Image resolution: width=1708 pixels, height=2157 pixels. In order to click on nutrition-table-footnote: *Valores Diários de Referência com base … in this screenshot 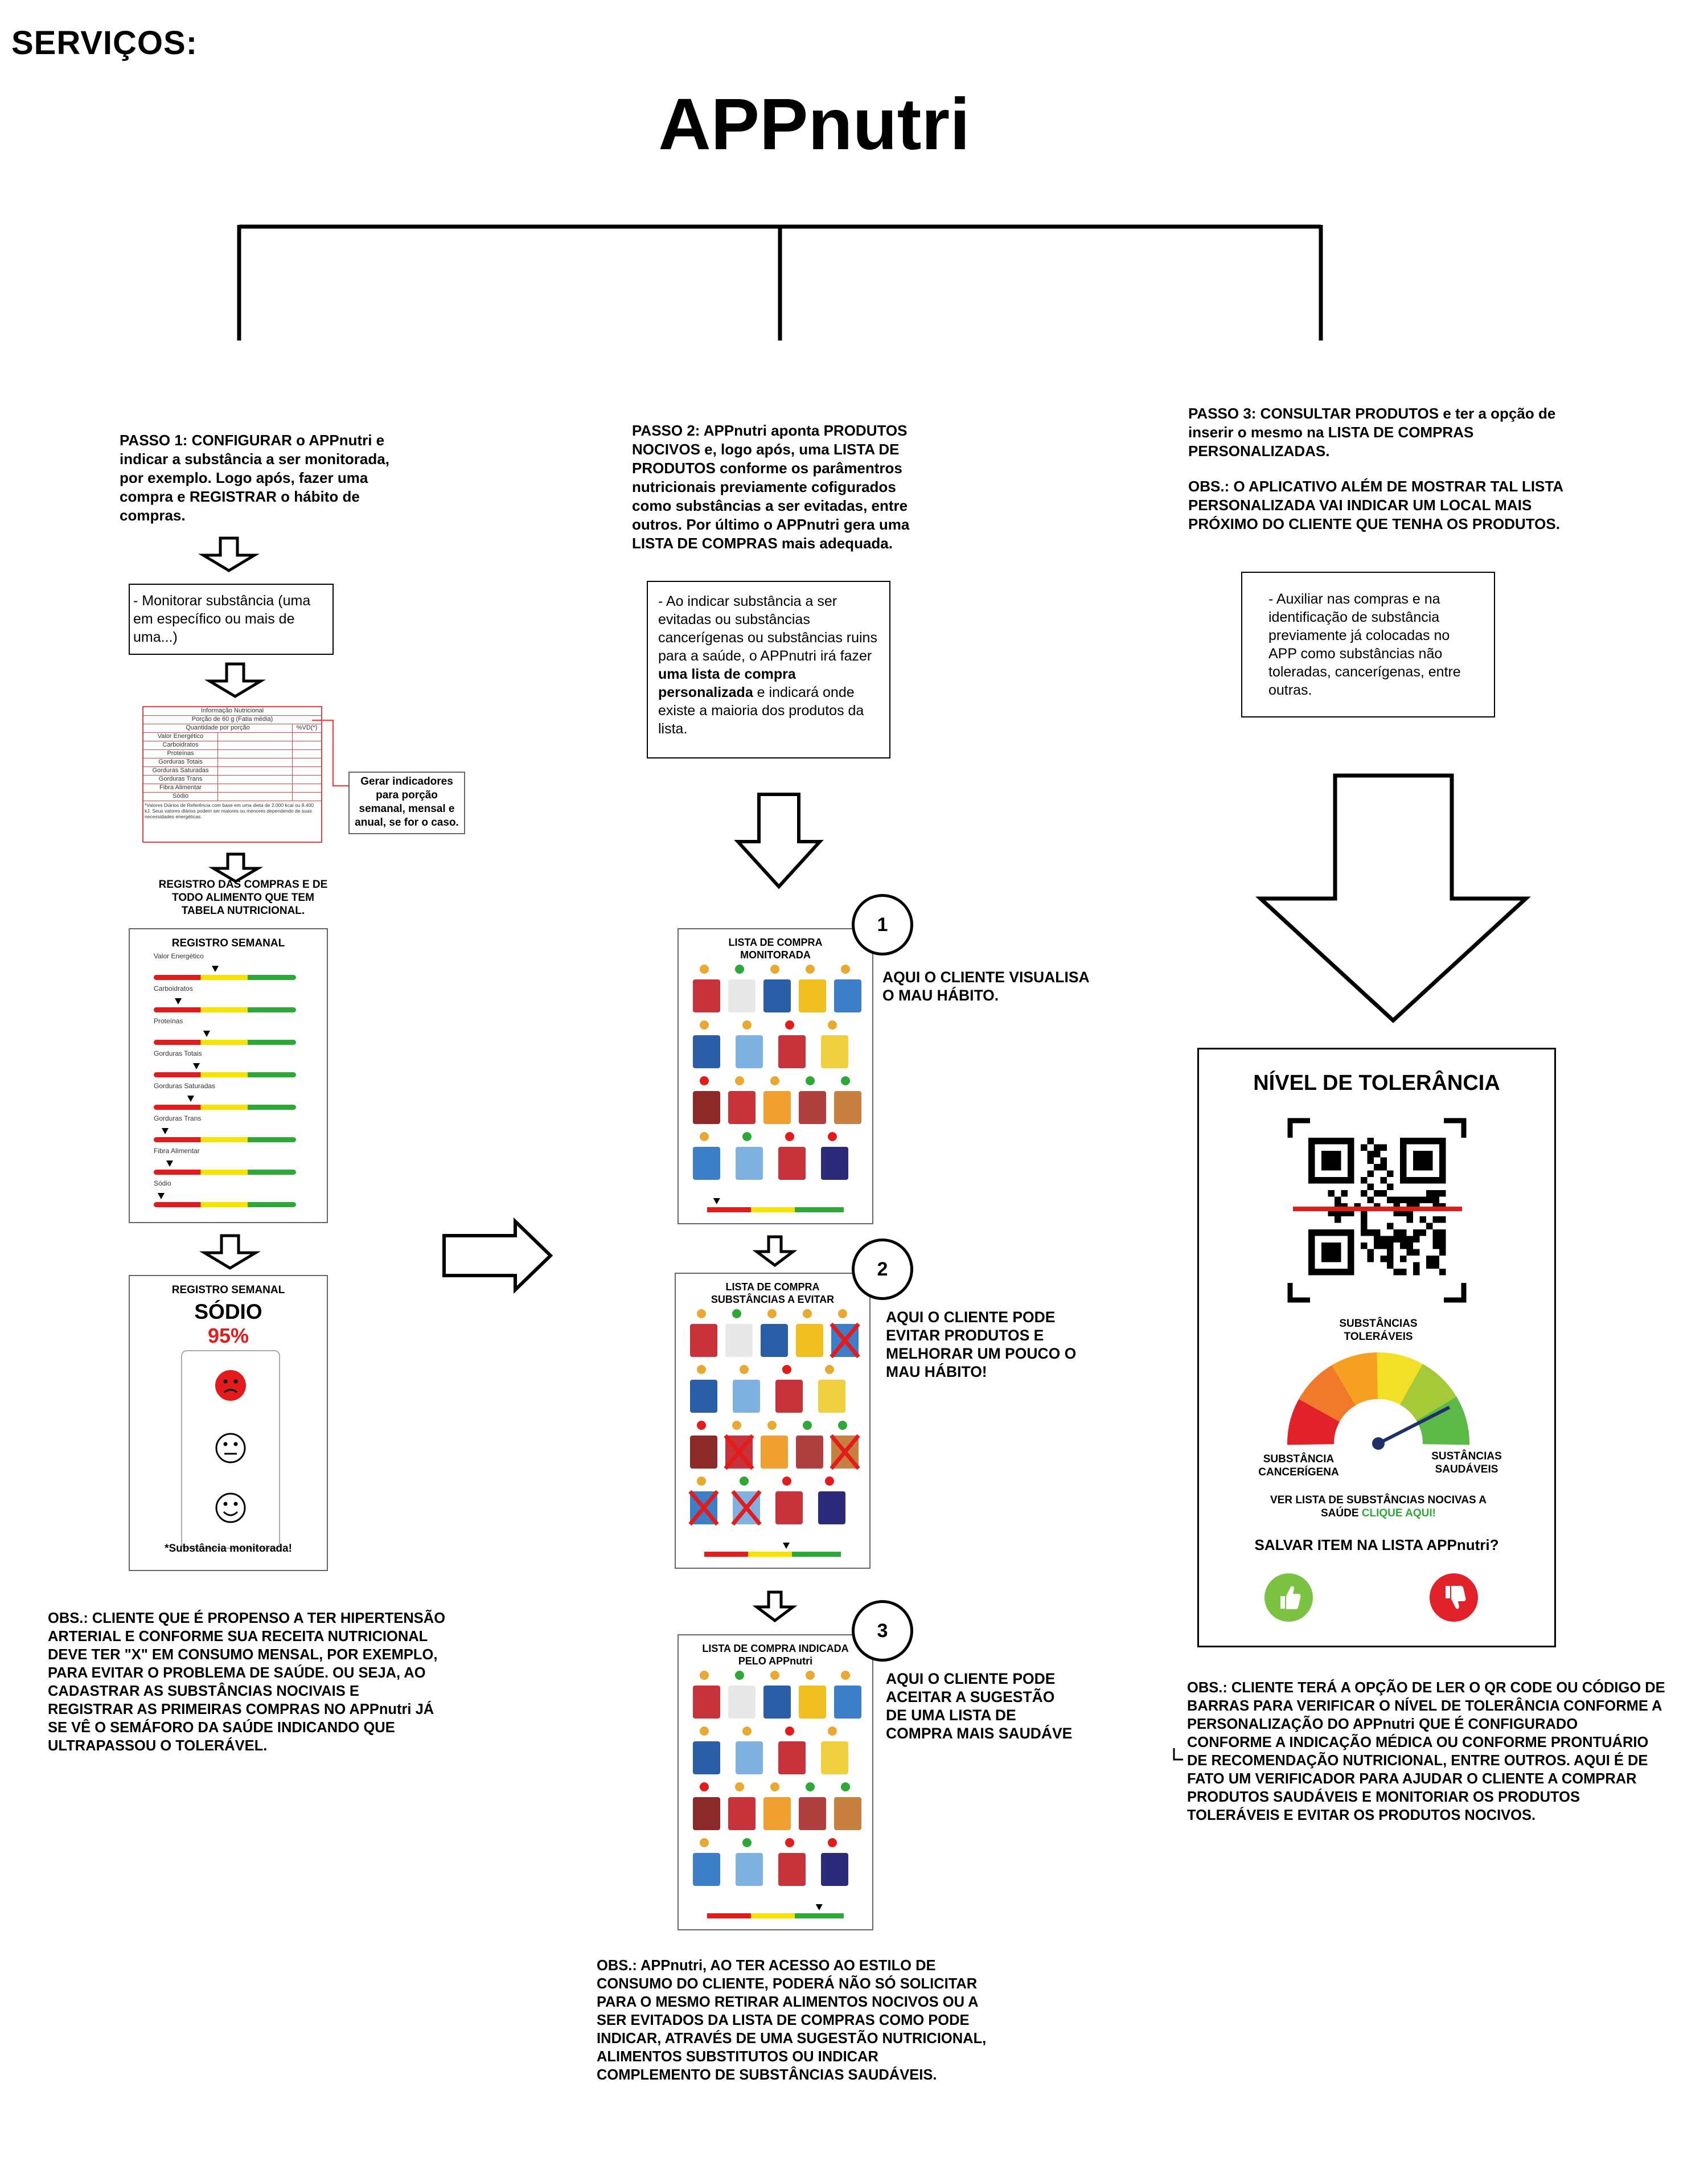, I will do `click(229, 810)`.